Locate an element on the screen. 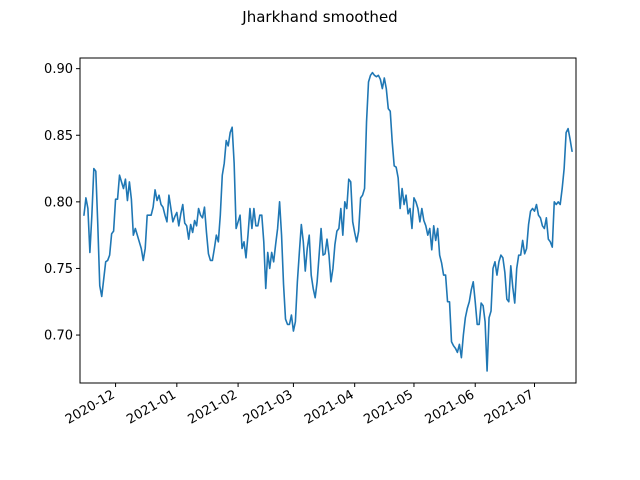  y-tick-label: 0.80 is located at coordinates (58, 202).